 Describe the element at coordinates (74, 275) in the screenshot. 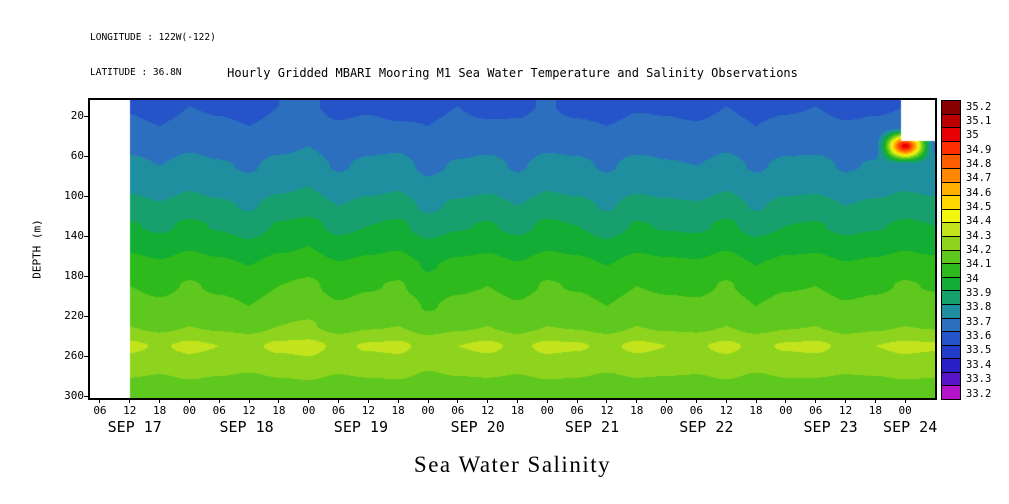

I see `y-tick-label: 180` at that location.